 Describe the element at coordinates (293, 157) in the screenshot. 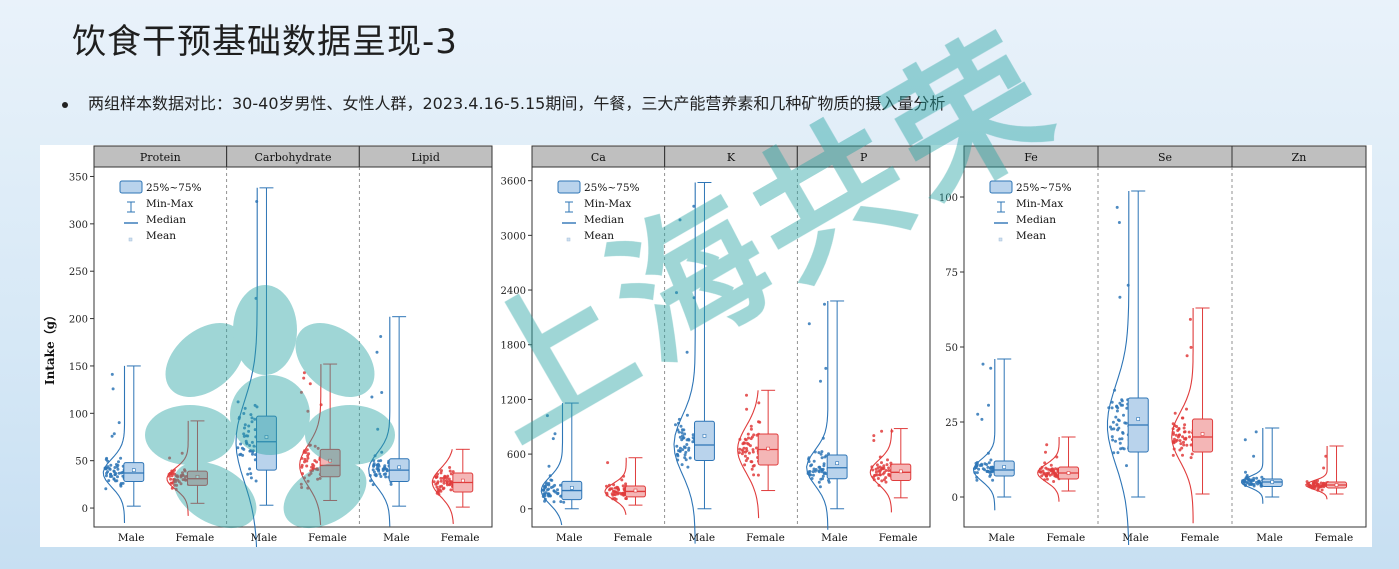

I see `facet-label-carbohydrate: Carbohydrate` at that location.